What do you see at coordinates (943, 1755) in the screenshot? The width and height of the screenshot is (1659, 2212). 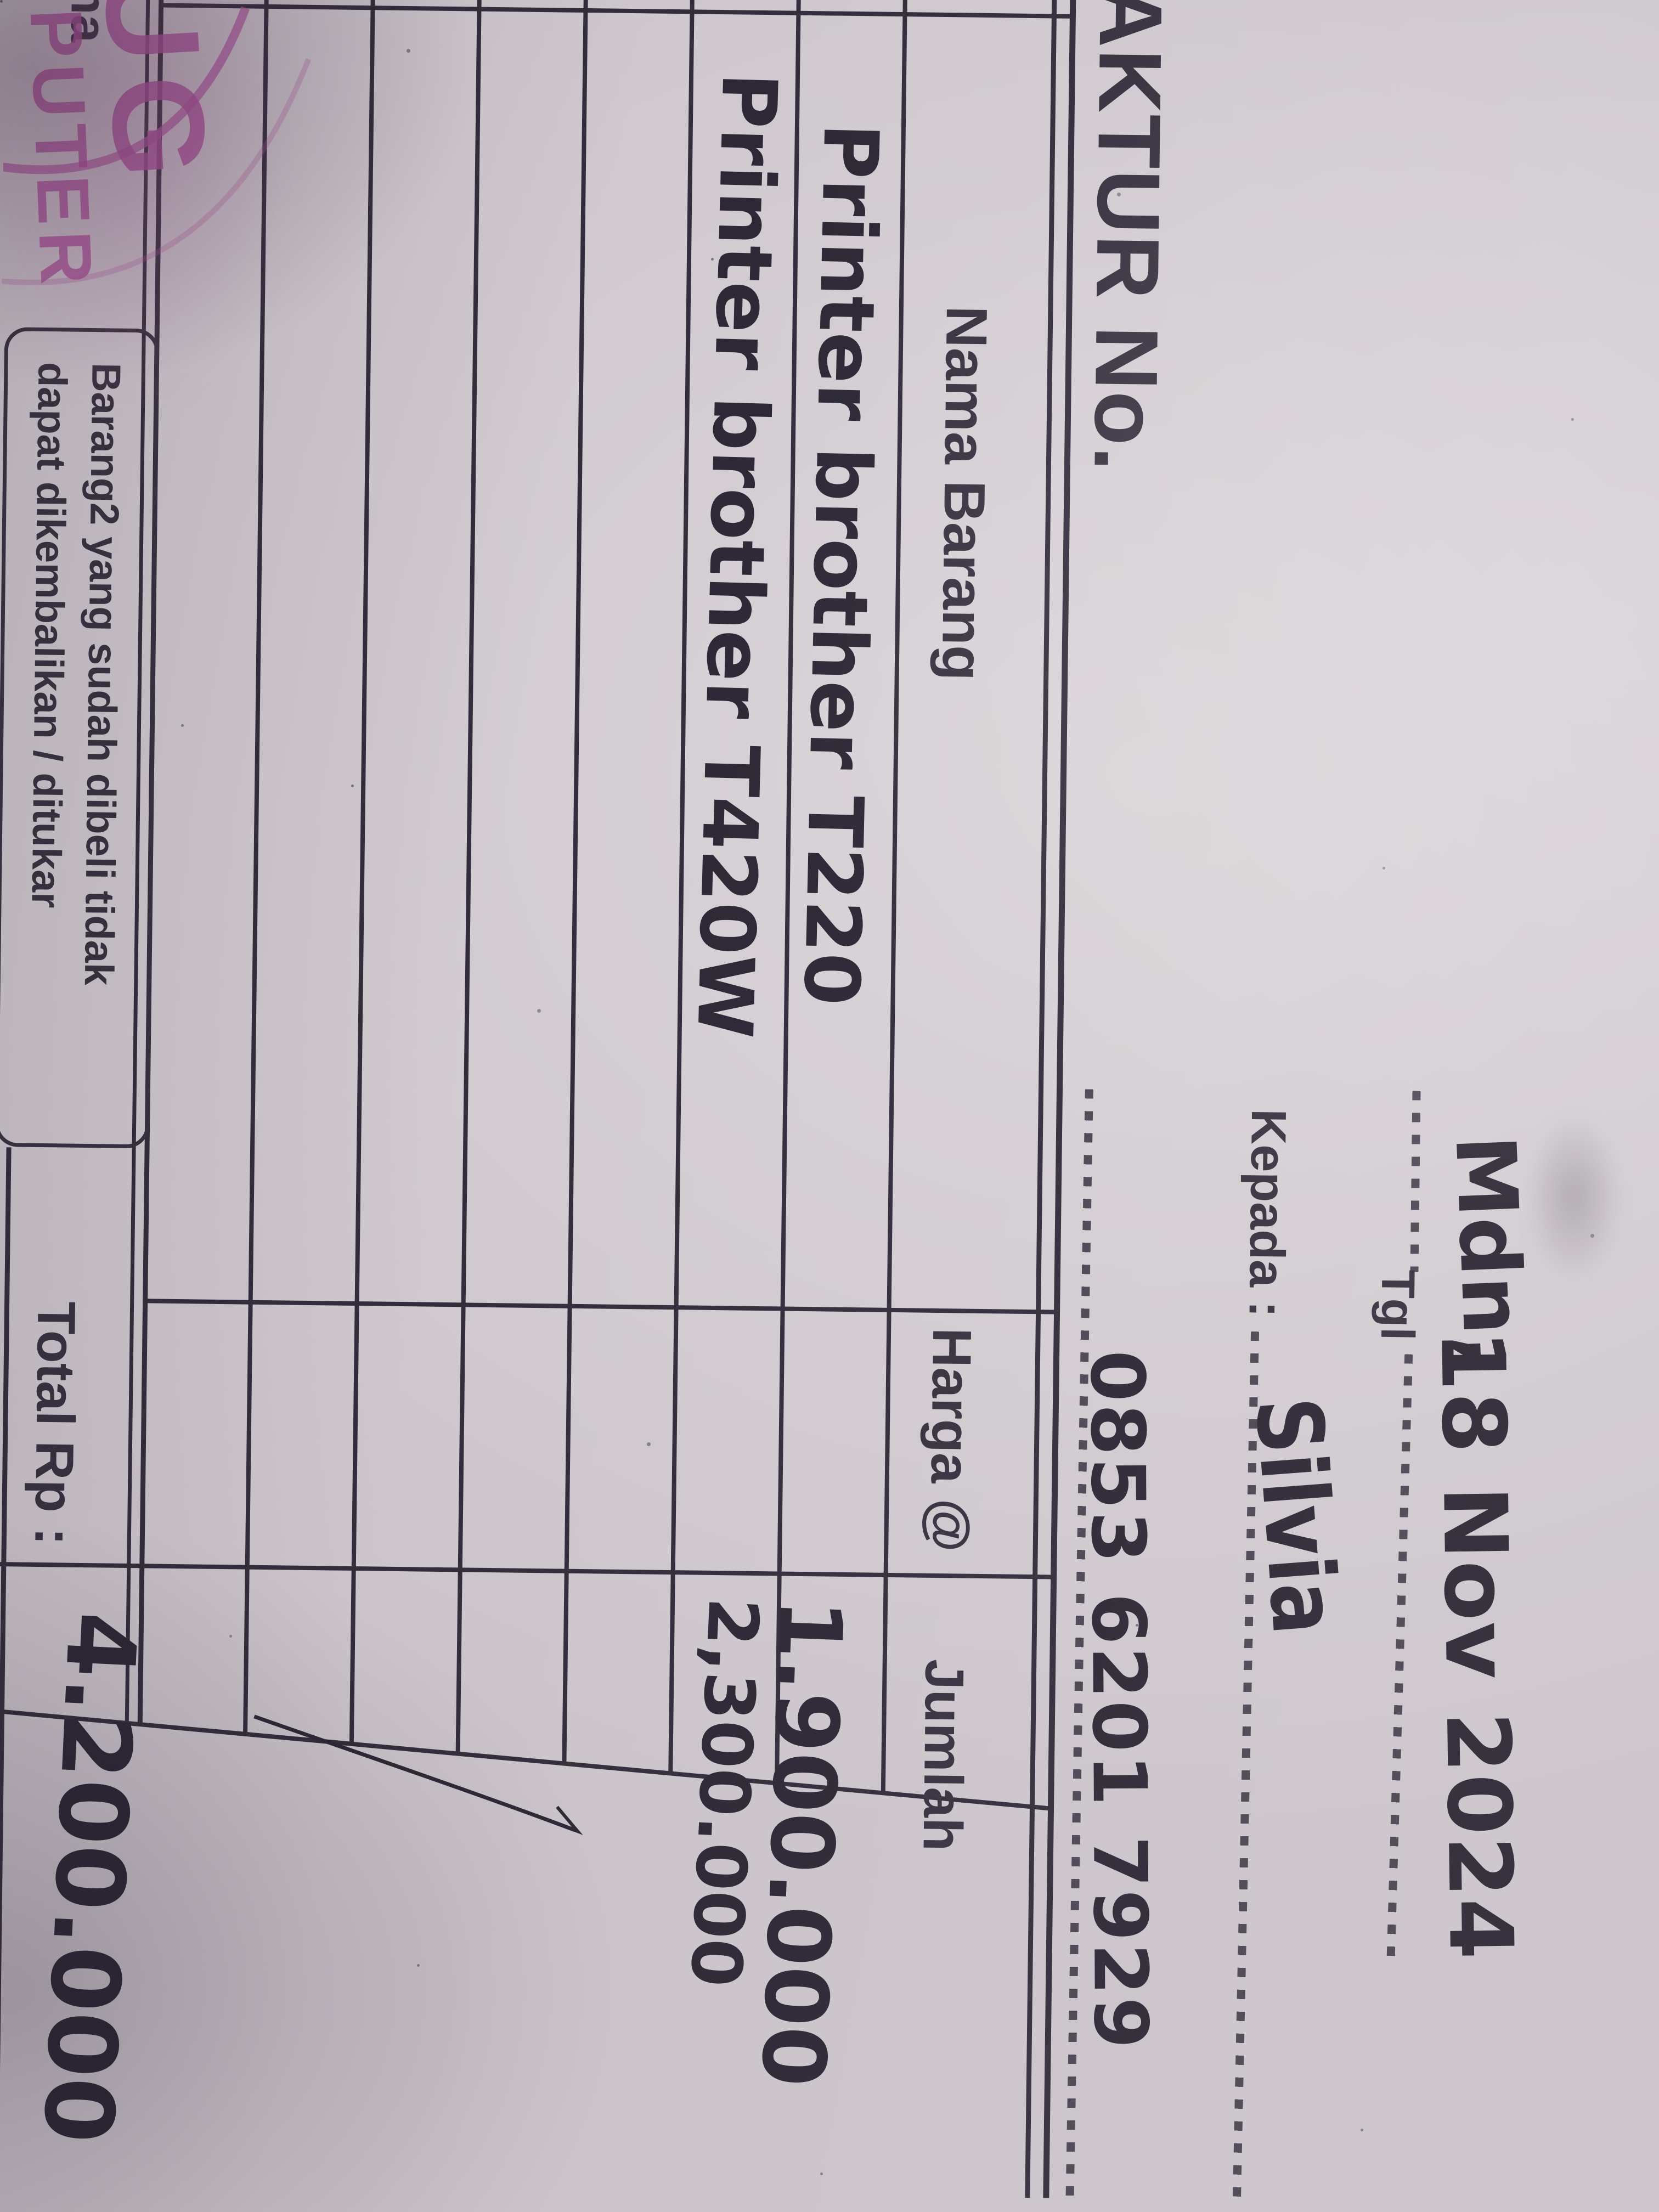 I see `col-header-jumlah: Jumlah` at bounding box center [943, 1755].